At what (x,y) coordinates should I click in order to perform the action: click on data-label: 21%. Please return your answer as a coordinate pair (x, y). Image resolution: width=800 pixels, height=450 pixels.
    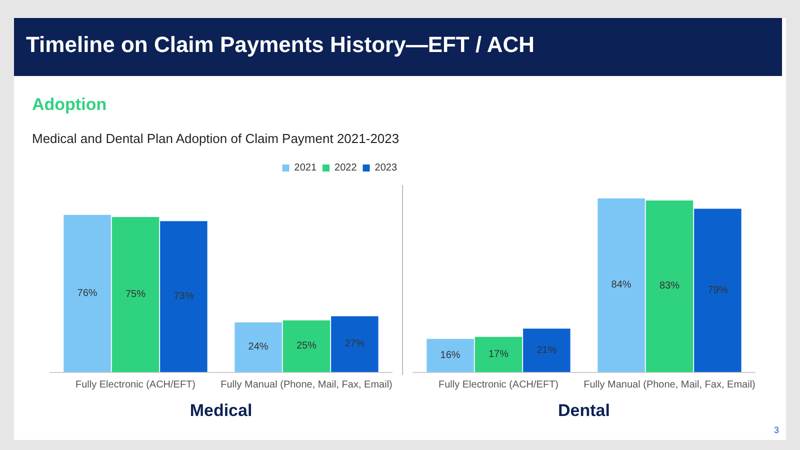
    Looking at the image, I should click on (546, 350).